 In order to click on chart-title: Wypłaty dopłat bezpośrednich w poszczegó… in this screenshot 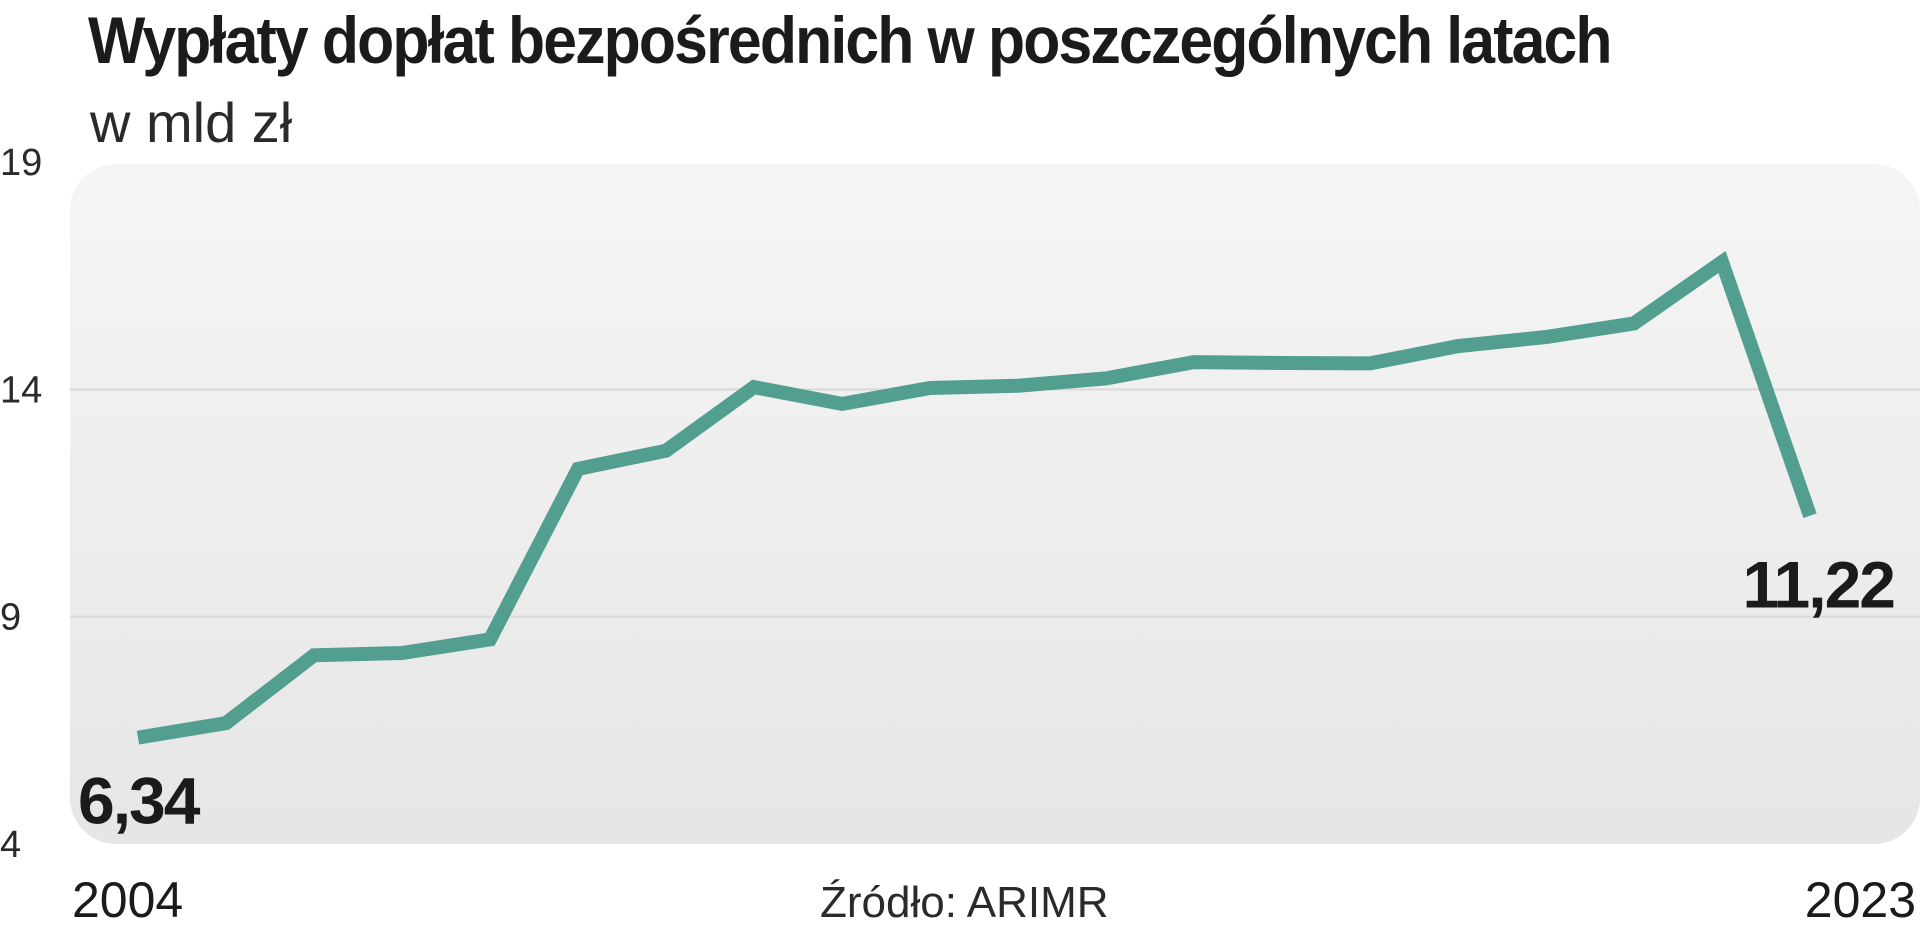, I will do `click(850, 40)`.